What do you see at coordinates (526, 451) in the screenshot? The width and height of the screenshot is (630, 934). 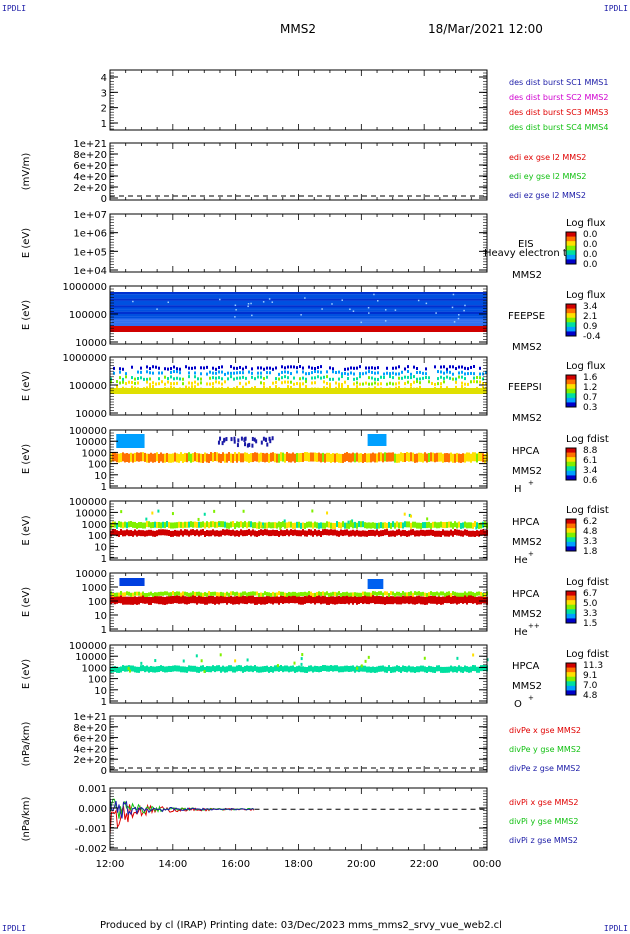 I see `instrument-label: HPCA` at bounding box center [526, 451].